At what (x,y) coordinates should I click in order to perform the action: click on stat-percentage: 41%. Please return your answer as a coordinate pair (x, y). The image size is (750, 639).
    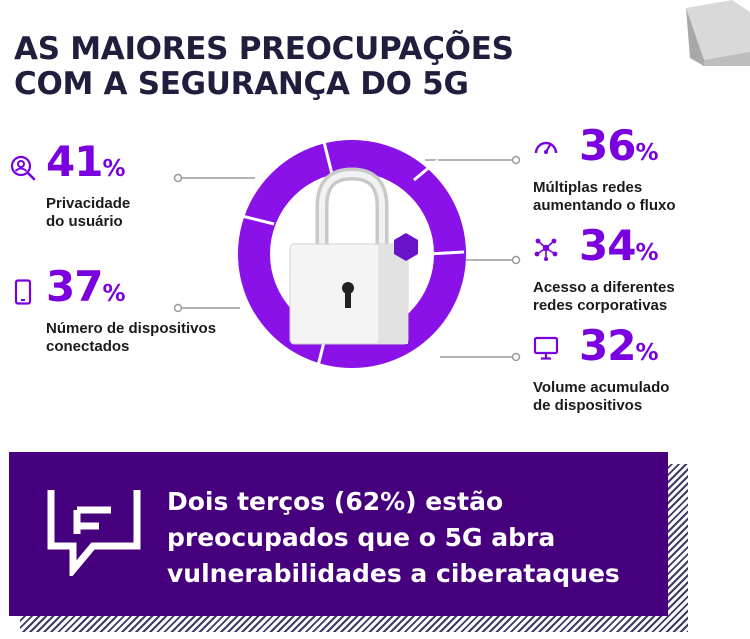
    Looking at the image, I should click on (86, 165).